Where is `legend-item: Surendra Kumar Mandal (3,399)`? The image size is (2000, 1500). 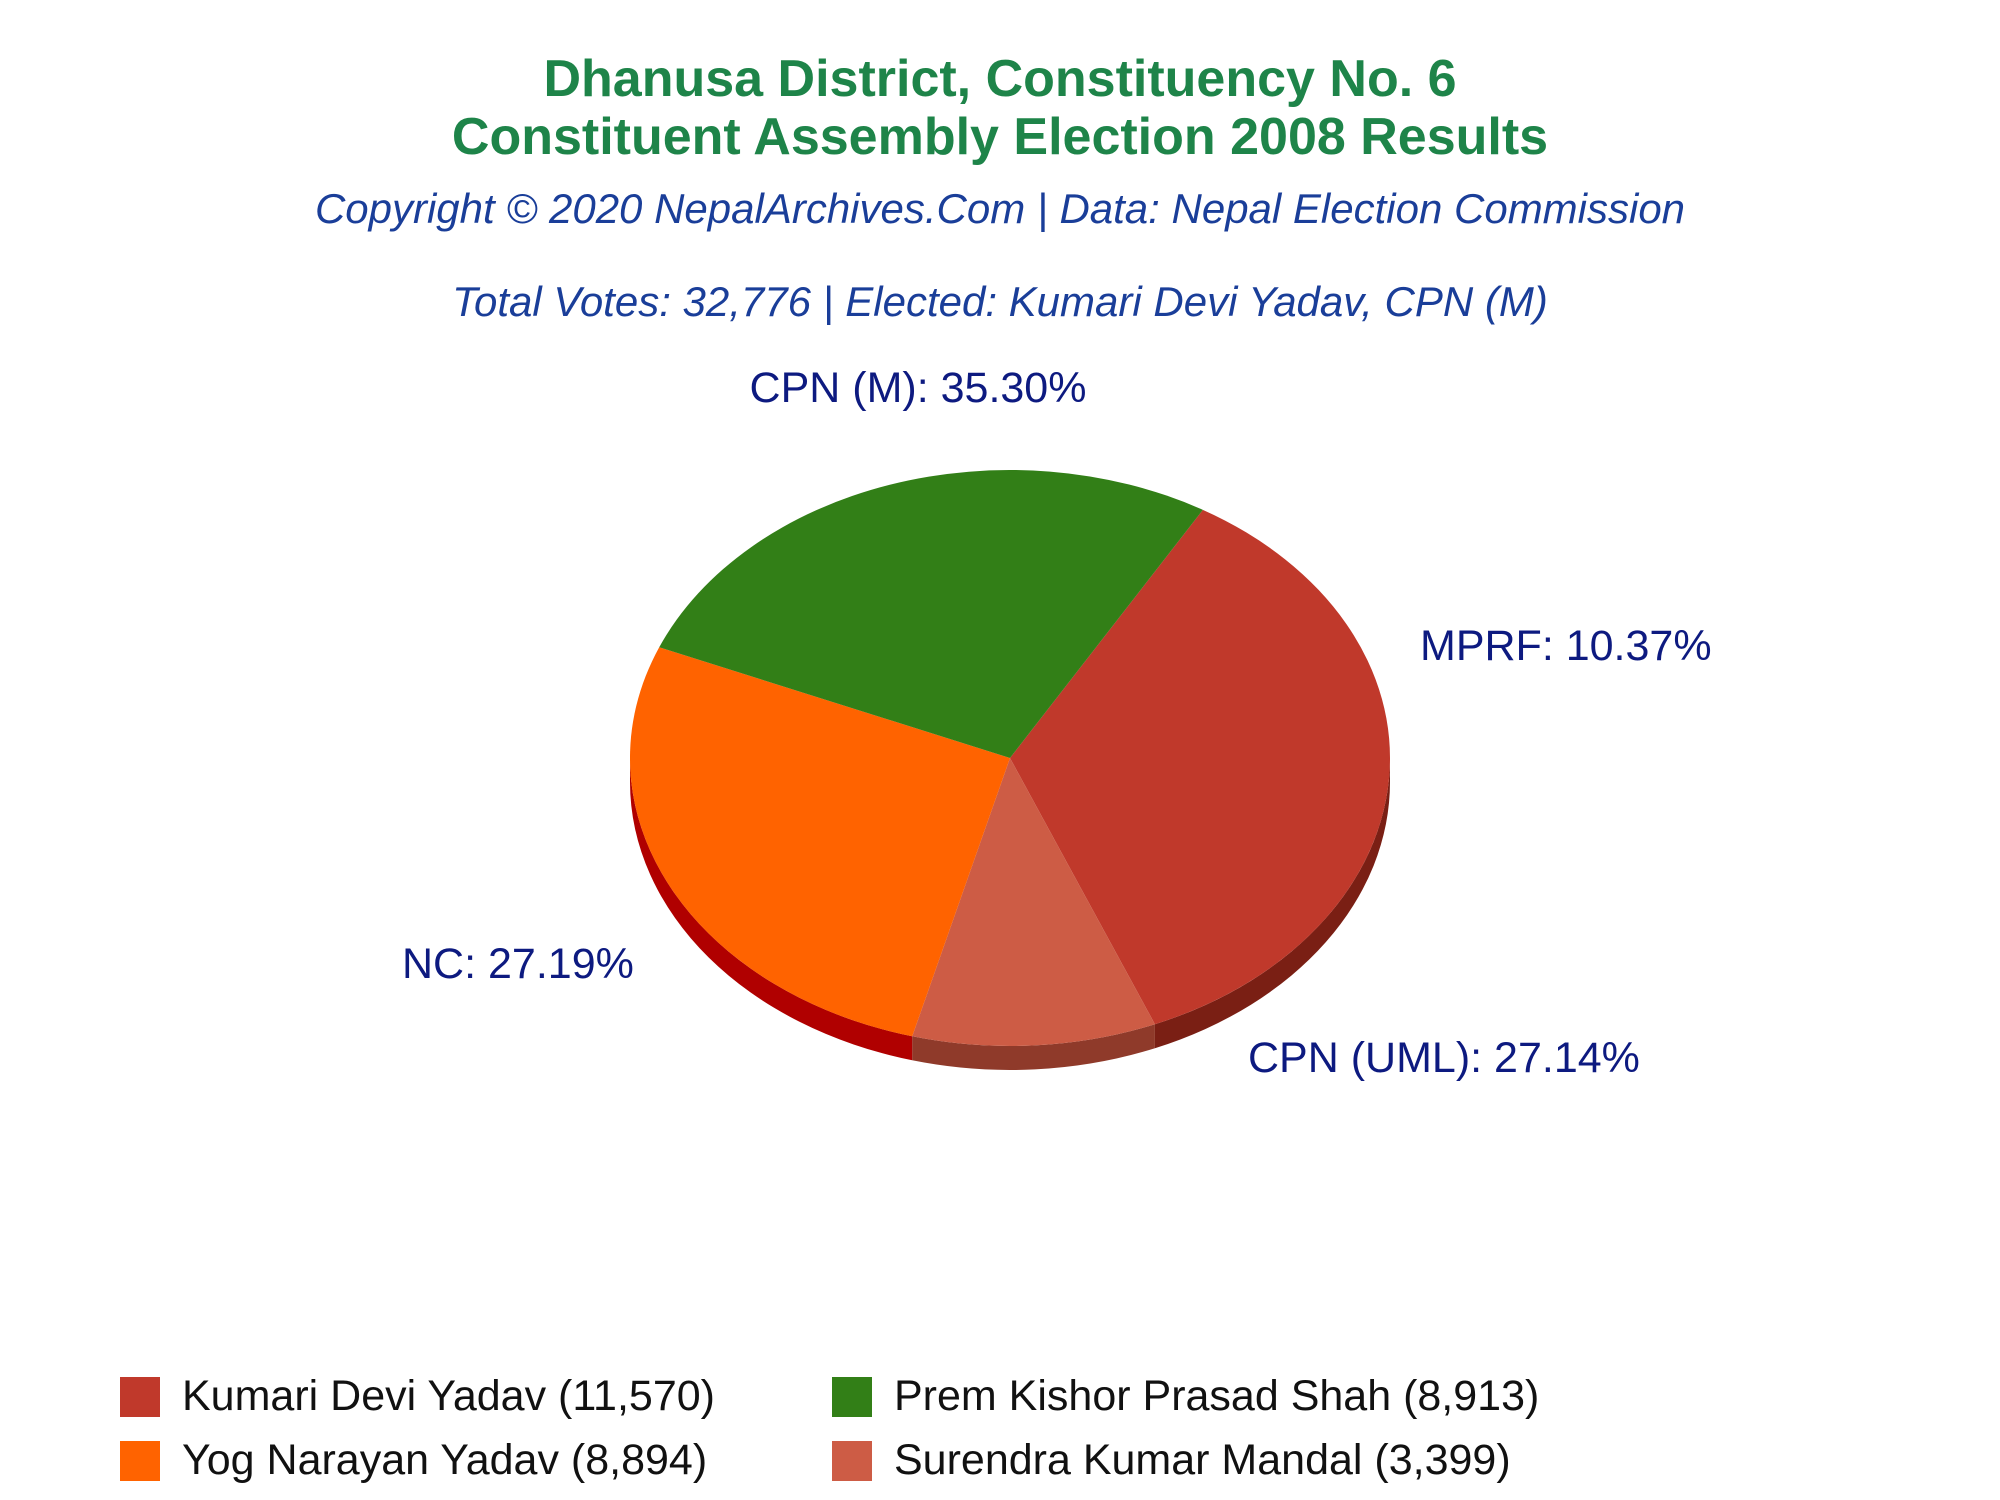
legend-item: Surendra Kumar Mandal (3,399) is located at coordinates (1171, 1460).